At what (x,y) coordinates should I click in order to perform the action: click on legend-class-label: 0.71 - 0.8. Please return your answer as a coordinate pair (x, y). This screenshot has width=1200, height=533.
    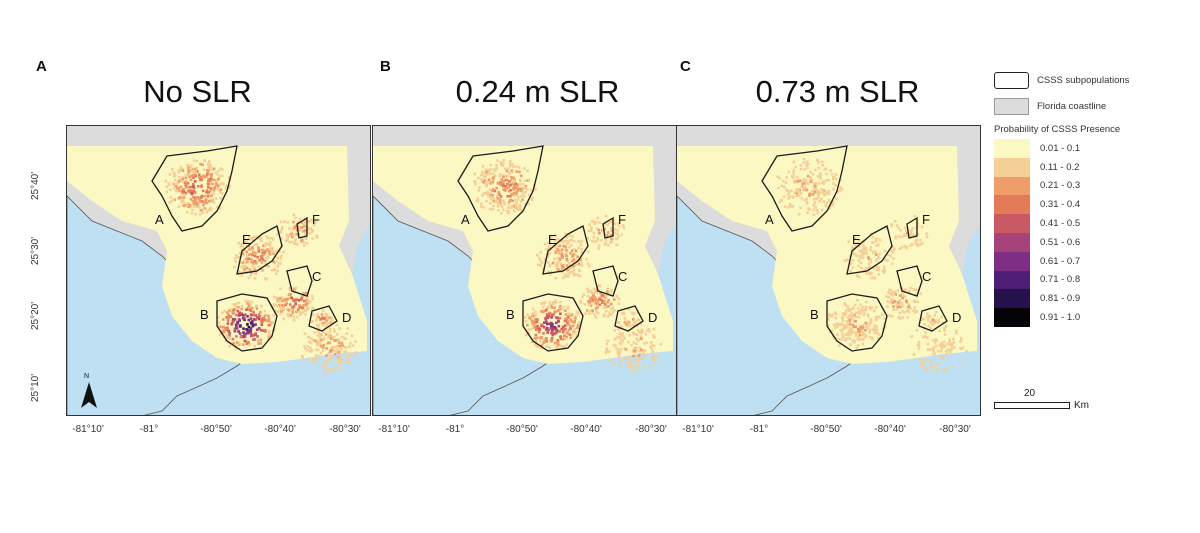
    Looking at the image, I should click on (1060, 280).